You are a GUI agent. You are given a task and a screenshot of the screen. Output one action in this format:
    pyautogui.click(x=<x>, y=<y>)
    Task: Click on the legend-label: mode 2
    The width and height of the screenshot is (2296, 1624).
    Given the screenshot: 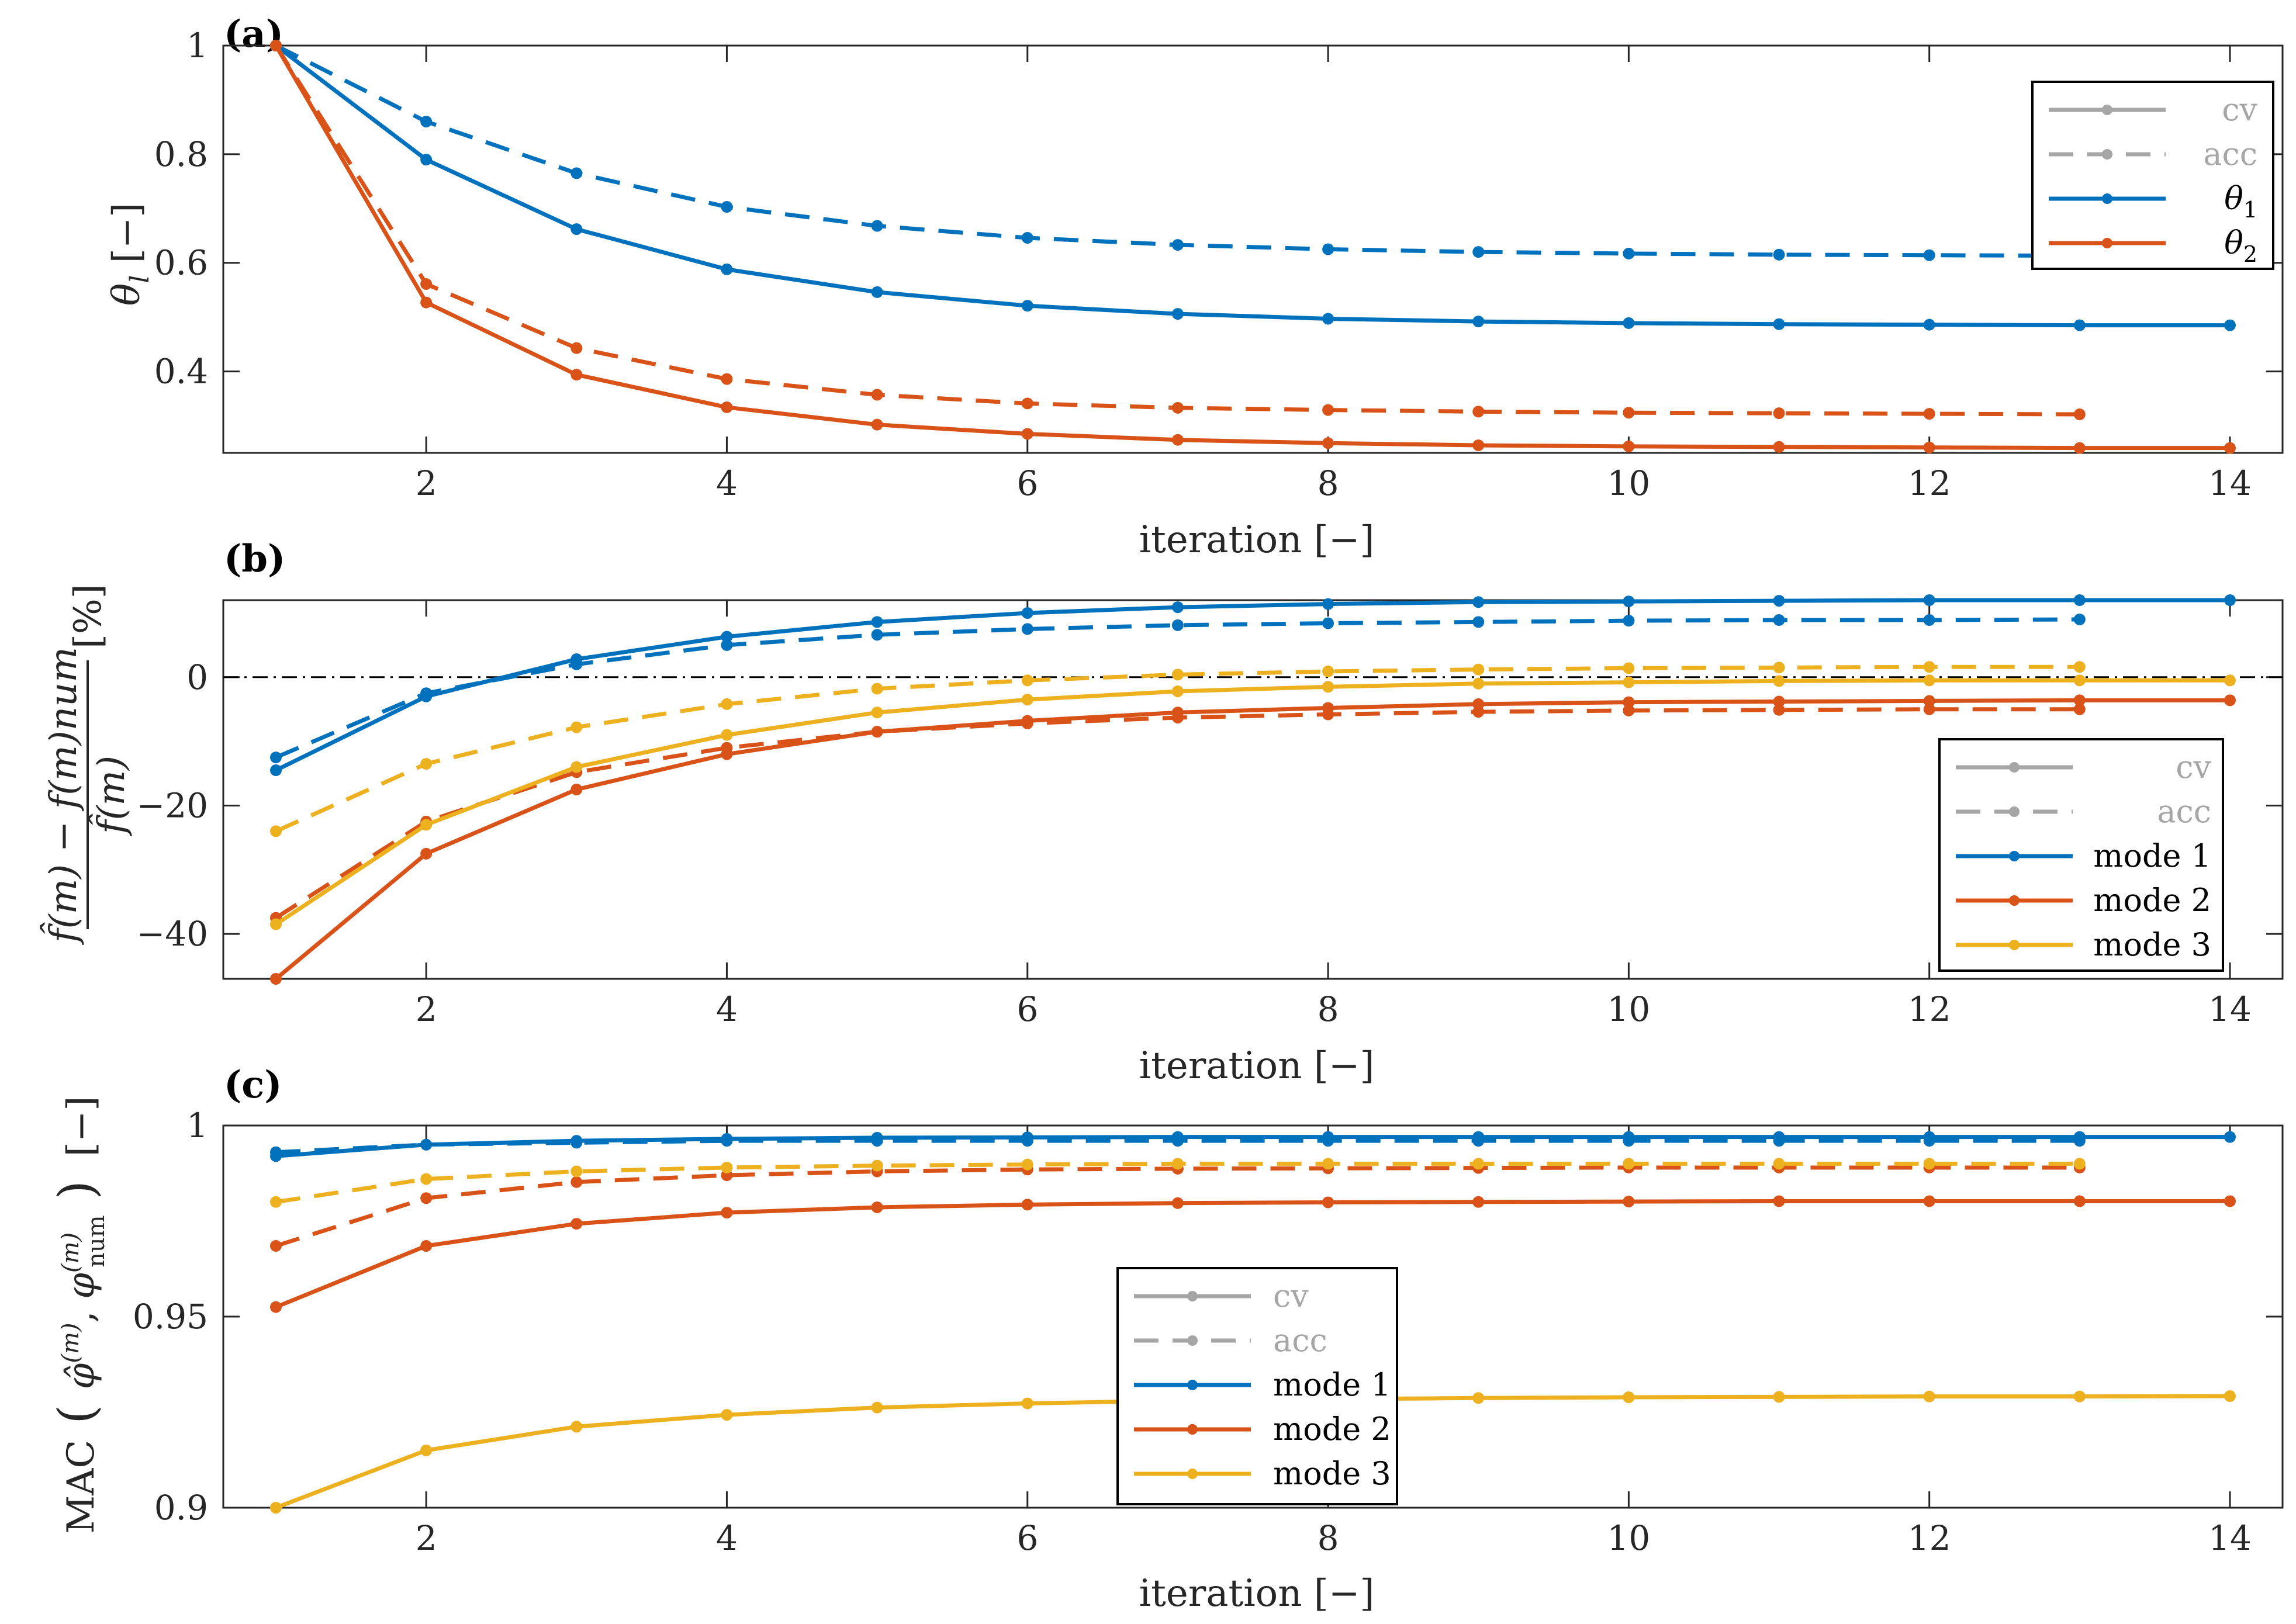 What is the action you would take?
    pyautogui.click(x=2152, y=900)
    